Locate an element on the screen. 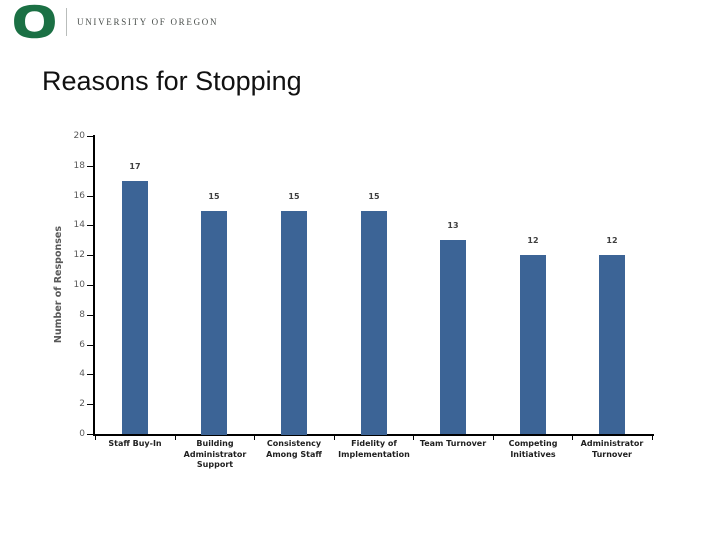  category-label: Staff Buy-In is located at coordinates (135, 443).